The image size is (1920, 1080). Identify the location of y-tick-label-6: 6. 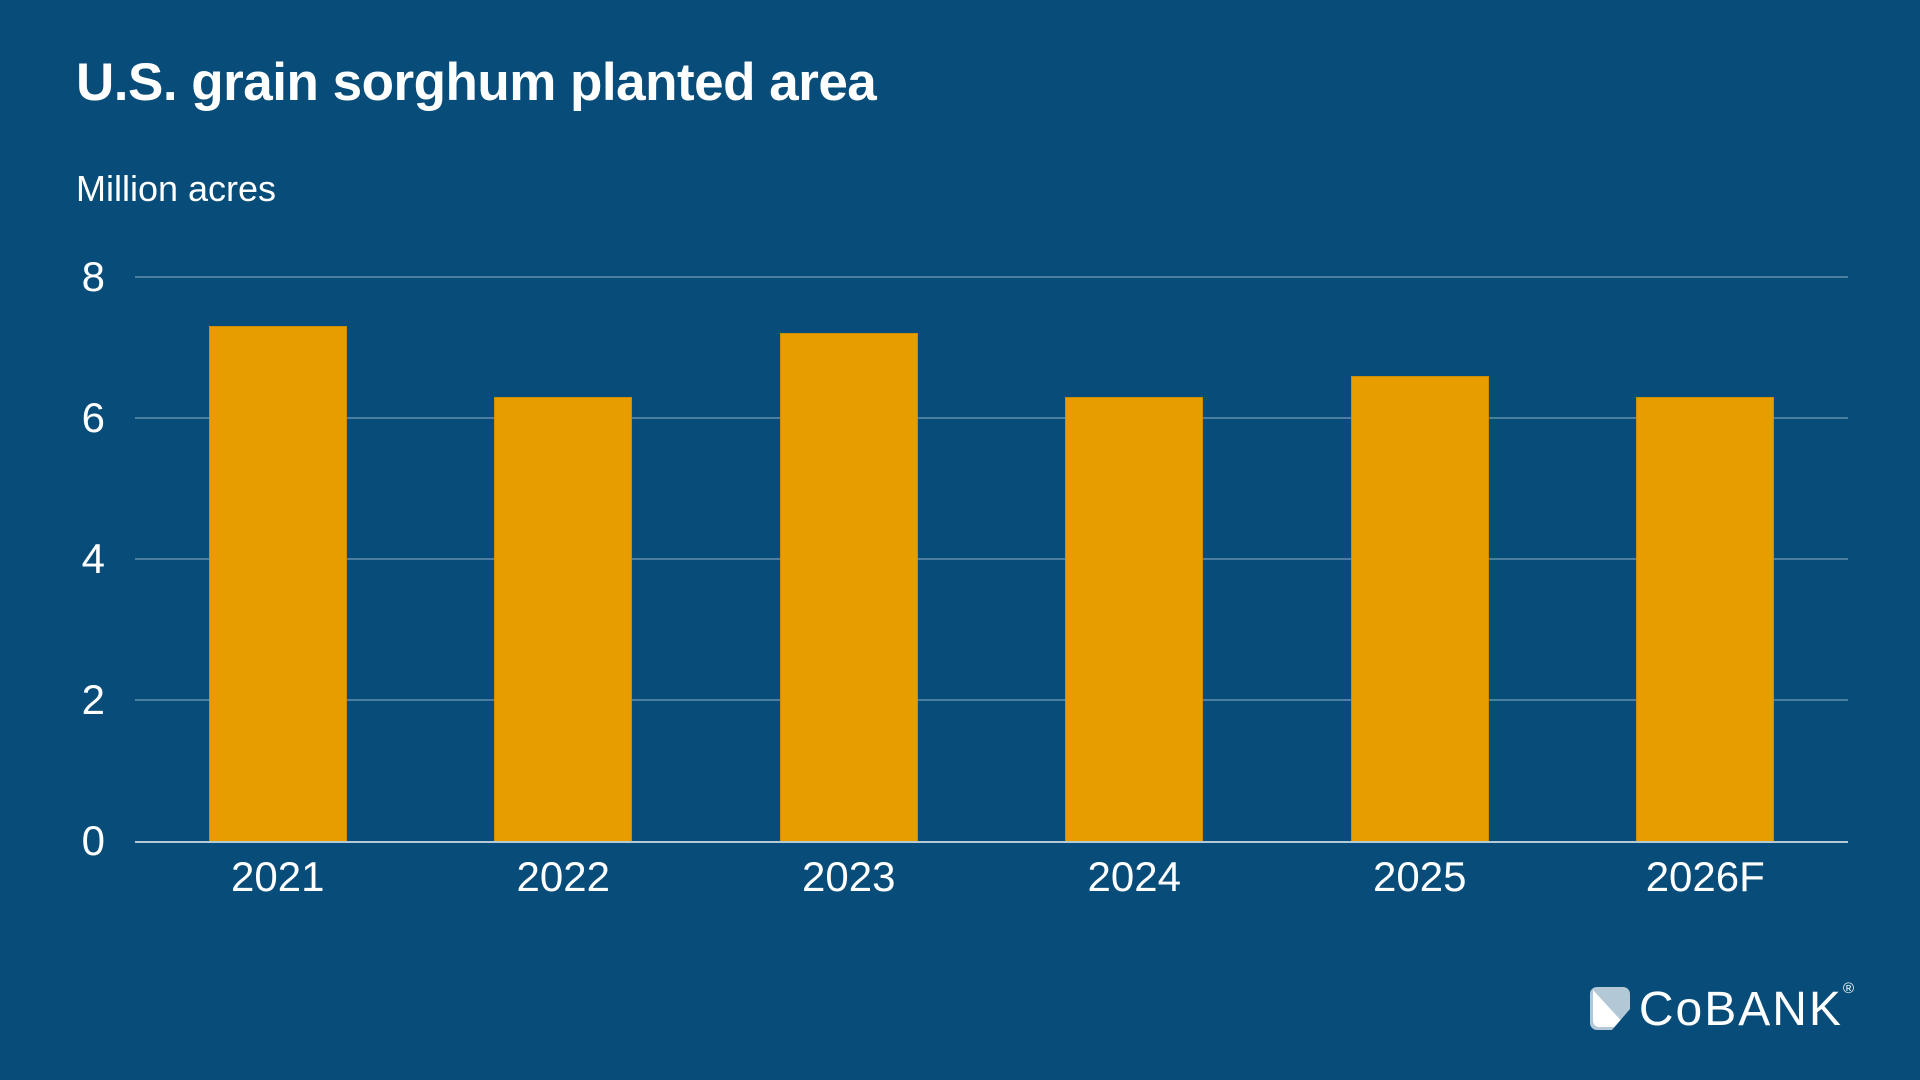
(93, 417).